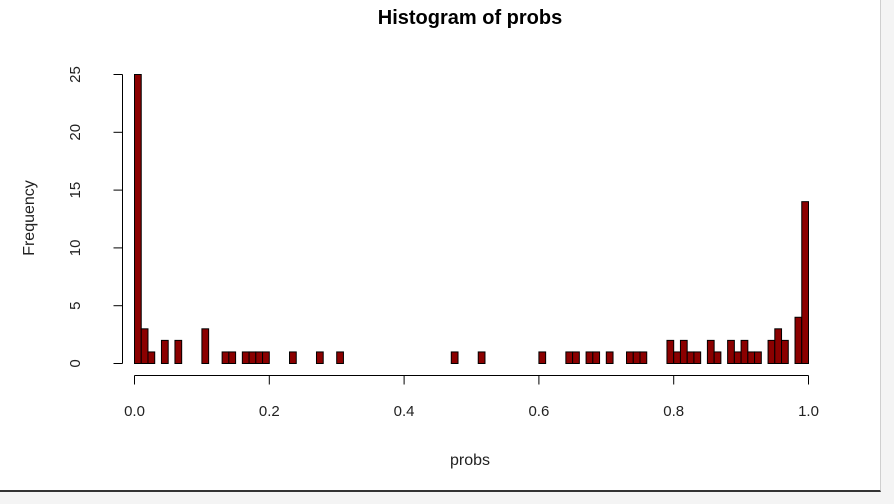 The height and width of the screenshot is (504, 894). What do you see at coordinates (75, 363) in the screenshot?
I see `y-tick-label: 0` at bounding box center [75, 363].